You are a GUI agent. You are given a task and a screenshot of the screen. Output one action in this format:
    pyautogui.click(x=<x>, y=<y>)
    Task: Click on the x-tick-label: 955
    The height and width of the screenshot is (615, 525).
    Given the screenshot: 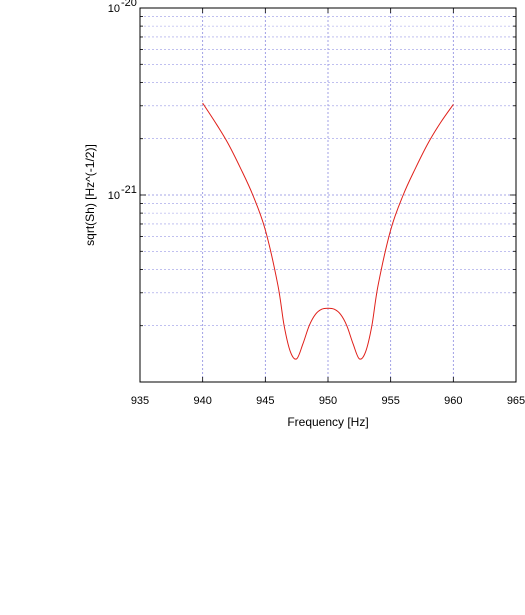 What is the action you would take?
    pyautogui.click(x=390, y=401)
    